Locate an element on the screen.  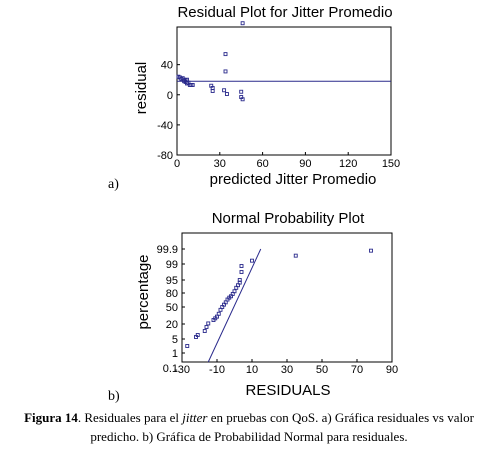
probability-y-tick-label: 99.9 is located at coordinates (167, 250).